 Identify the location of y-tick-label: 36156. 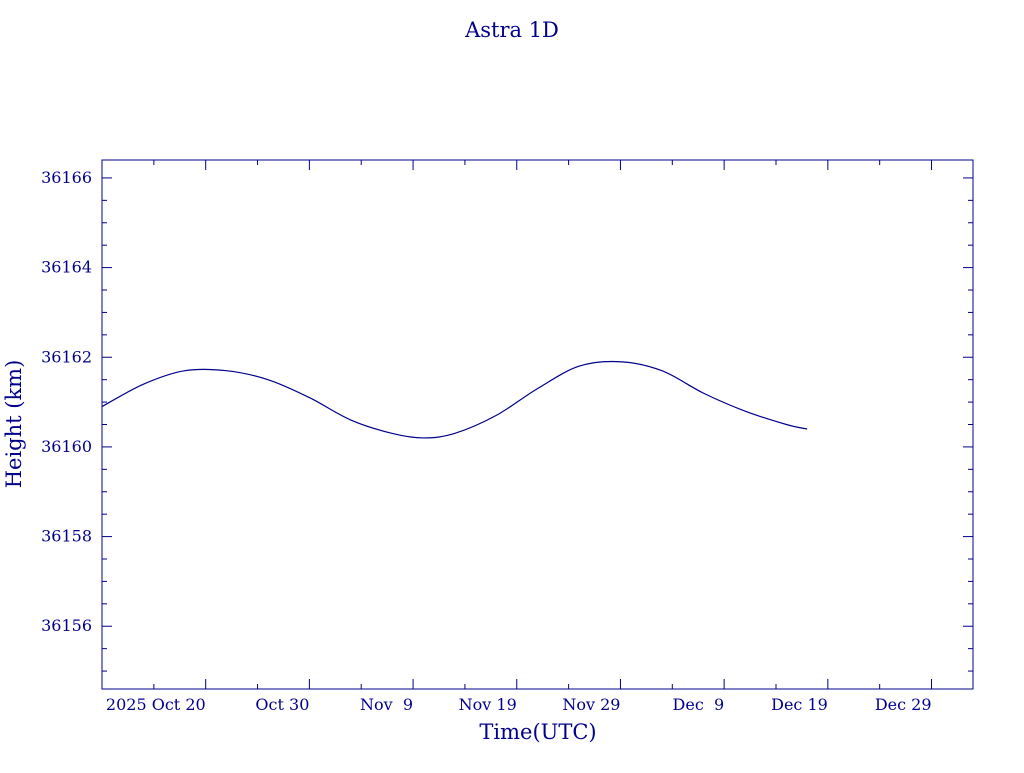
(66, 625).